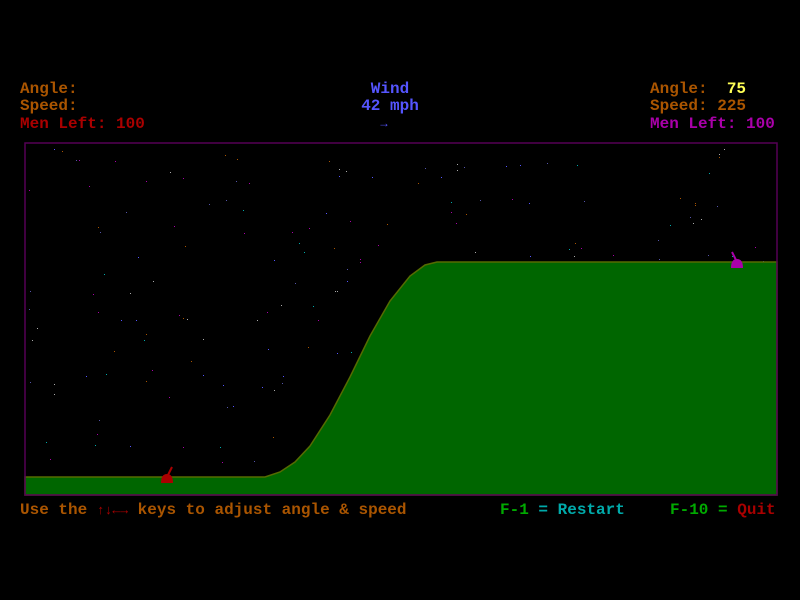 Image resolution: width=800 pixels, height=600 pixels. I want to click on wind-title: Wind, so click(390, 89).